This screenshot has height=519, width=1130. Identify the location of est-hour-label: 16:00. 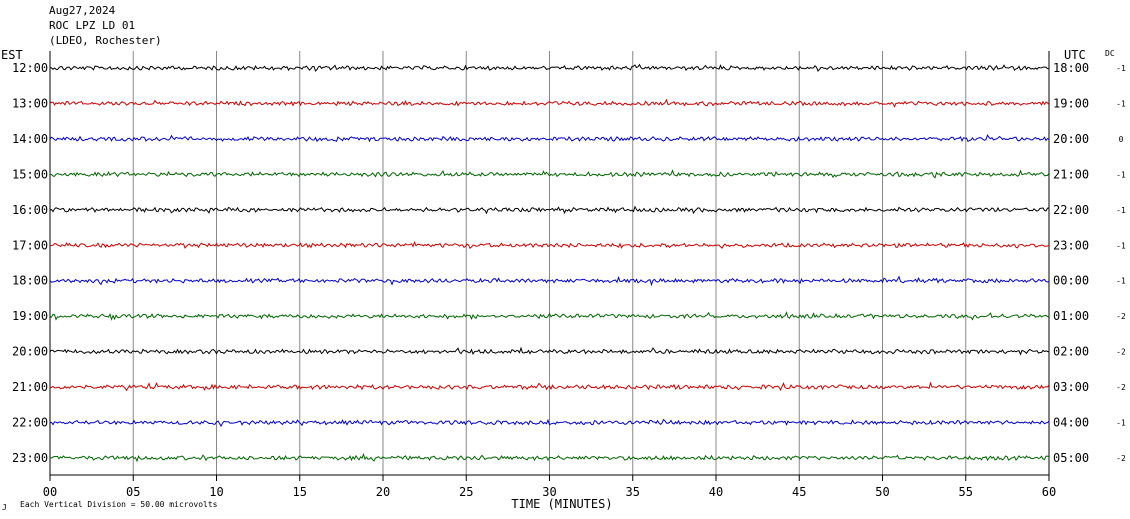
(30, 210).